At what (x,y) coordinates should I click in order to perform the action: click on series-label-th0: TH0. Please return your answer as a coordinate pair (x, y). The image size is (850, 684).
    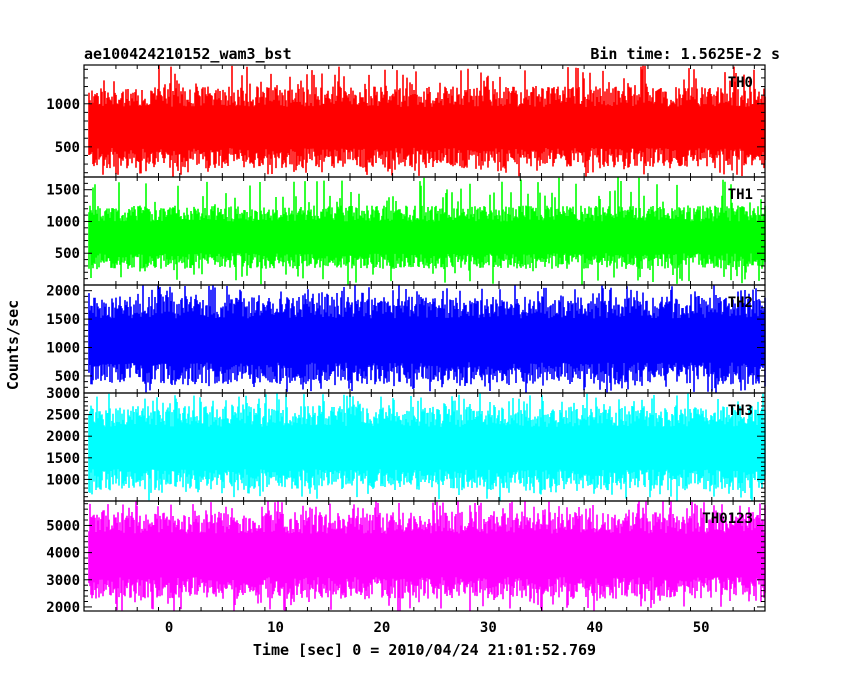
    Looking at the image, I should click on (740, 83).